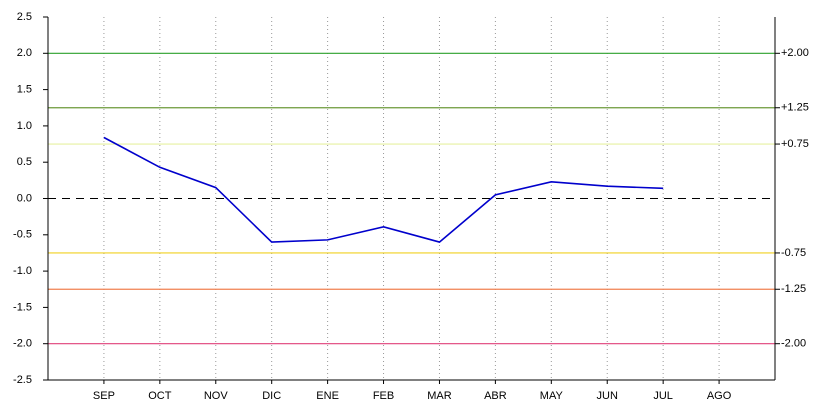 This screenshot has height=403, width=822. Describe the element at coordinates (793, 344) in the screenshot. I see `reference-label: -2.00` at that location.